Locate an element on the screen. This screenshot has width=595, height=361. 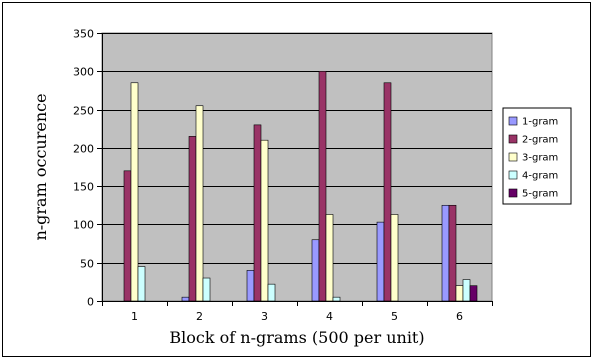
legend-label: 4-gram is located at coordinates (540, 176).